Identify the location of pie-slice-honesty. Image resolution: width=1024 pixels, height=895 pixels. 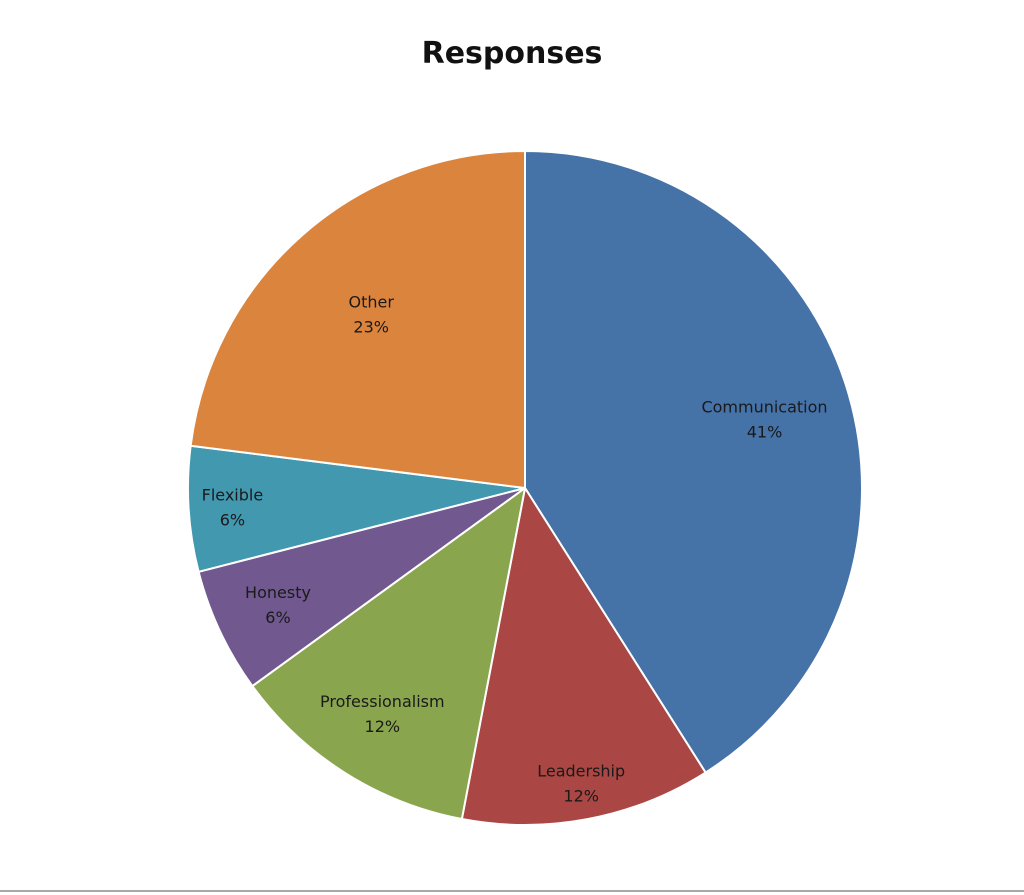
(361, 587).